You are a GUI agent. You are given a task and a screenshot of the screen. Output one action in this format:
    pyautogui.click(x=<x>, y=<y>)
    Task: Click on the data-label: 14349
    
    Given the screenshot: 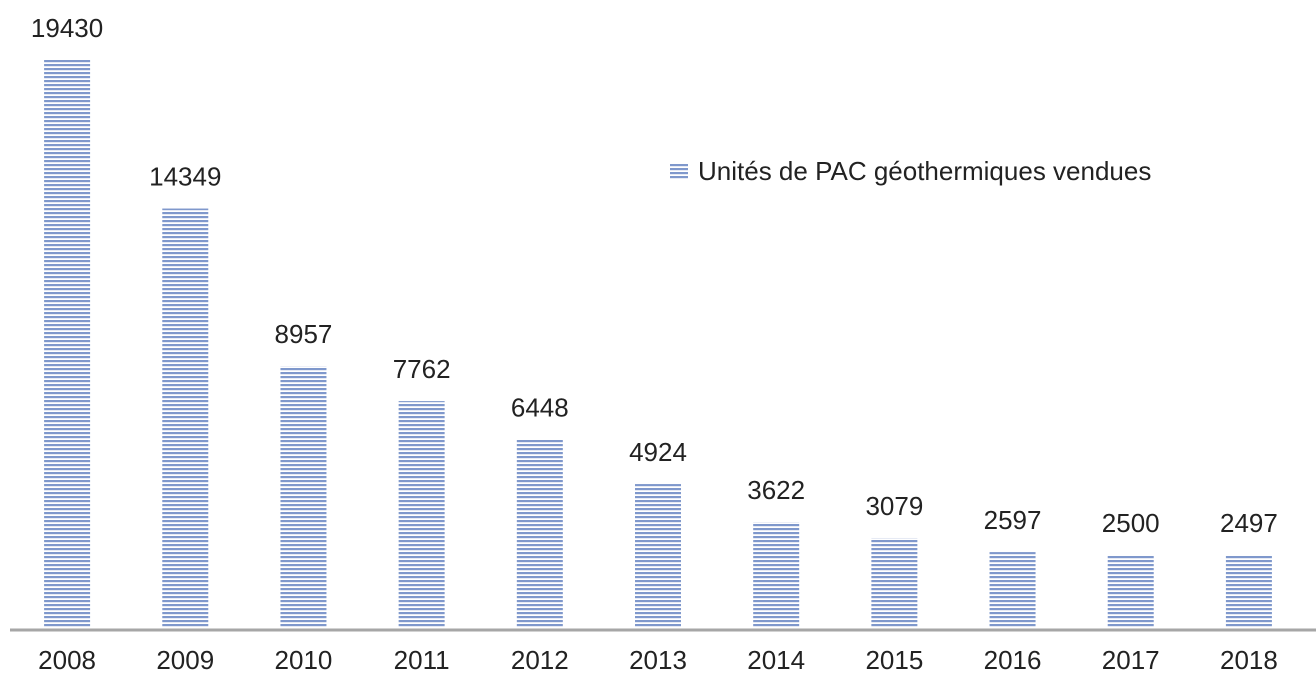 What is the action you would take?
    pyautogui.click(x=185, y=176)
    